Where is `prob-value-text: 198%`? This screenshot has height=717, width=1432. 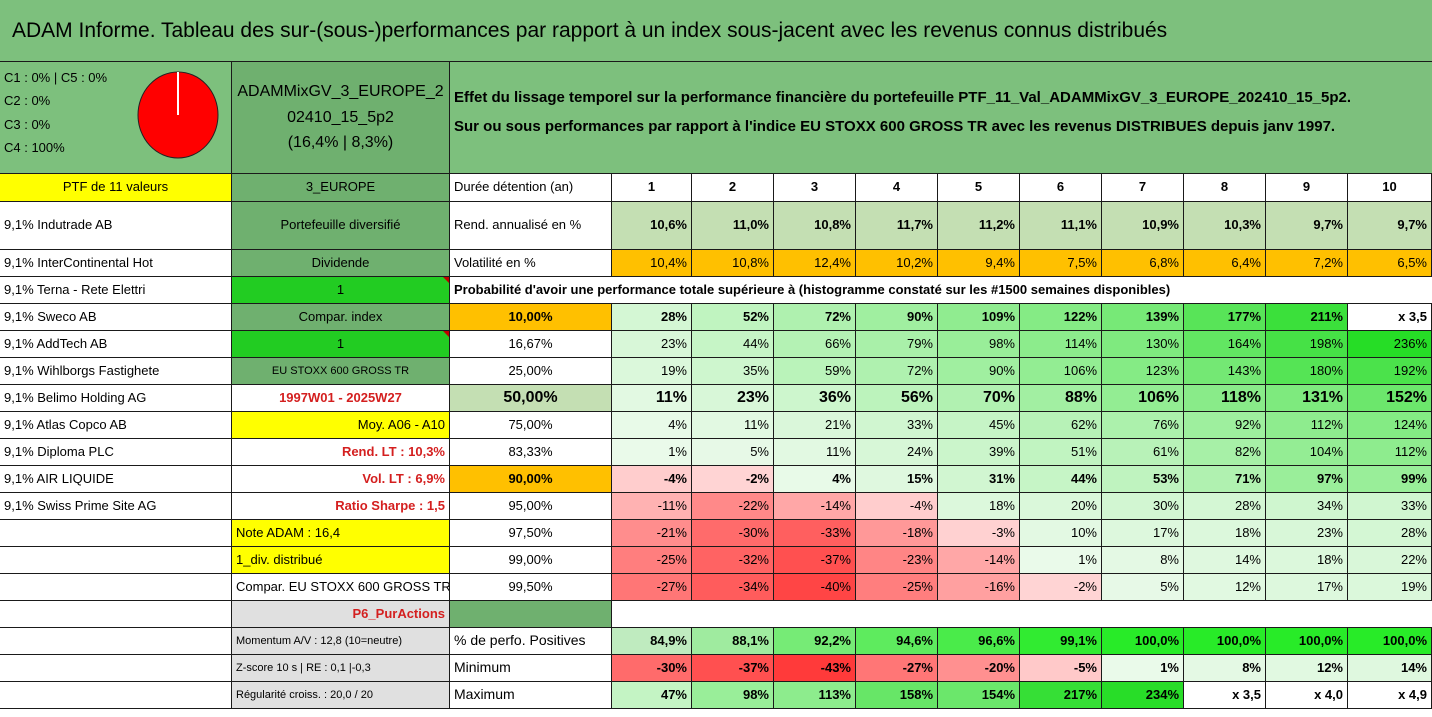
prob-value-text: 198% is located at coordinates (1326, 343).